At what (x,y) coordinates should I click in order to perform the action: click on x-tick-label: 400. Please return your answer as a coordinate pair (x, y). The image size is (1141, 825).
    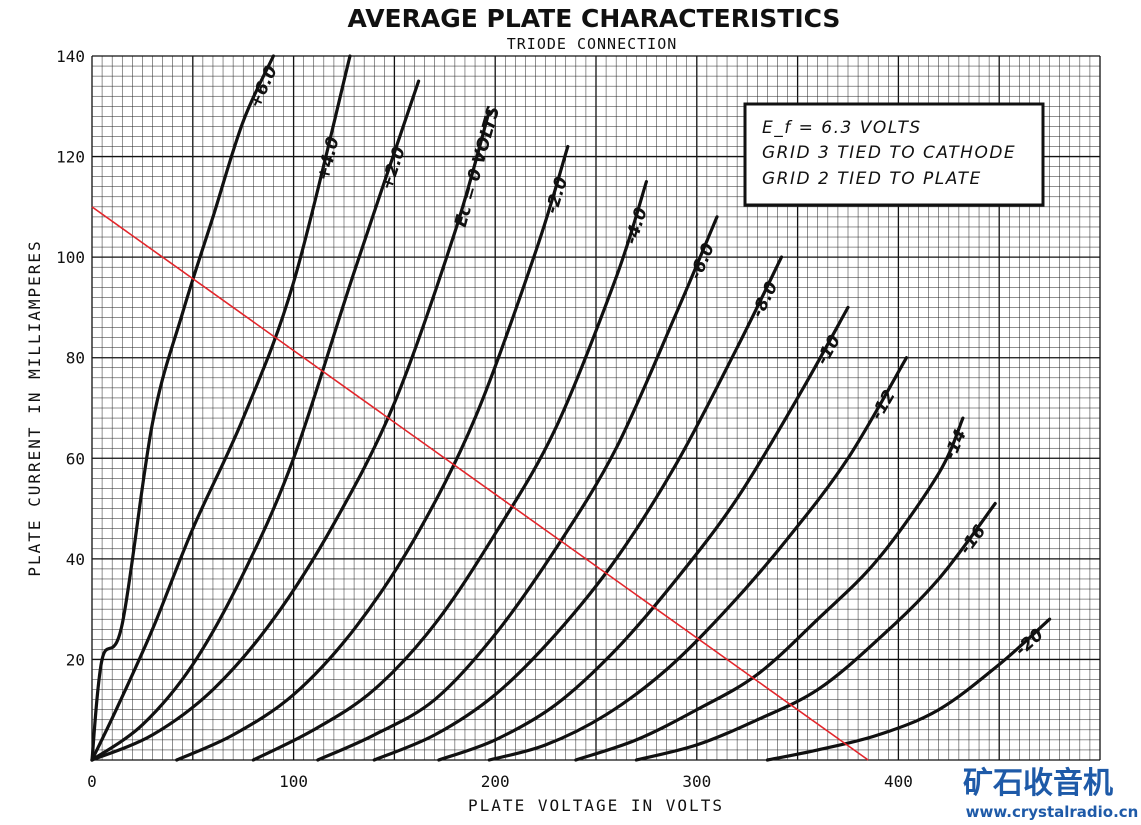
    Looking at the image, I should click on (898, 781).